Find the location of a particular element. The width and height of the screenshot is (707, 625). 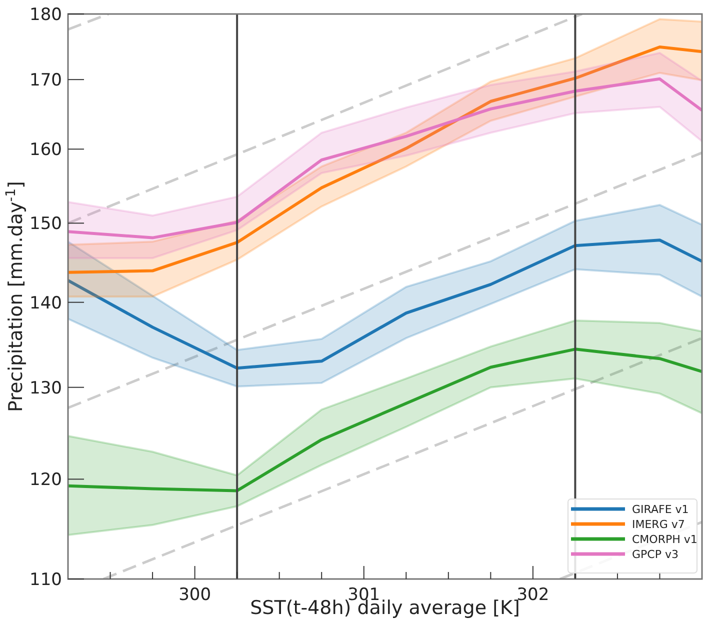

y-tick-label: 160 is located at coordinates (46, 150).